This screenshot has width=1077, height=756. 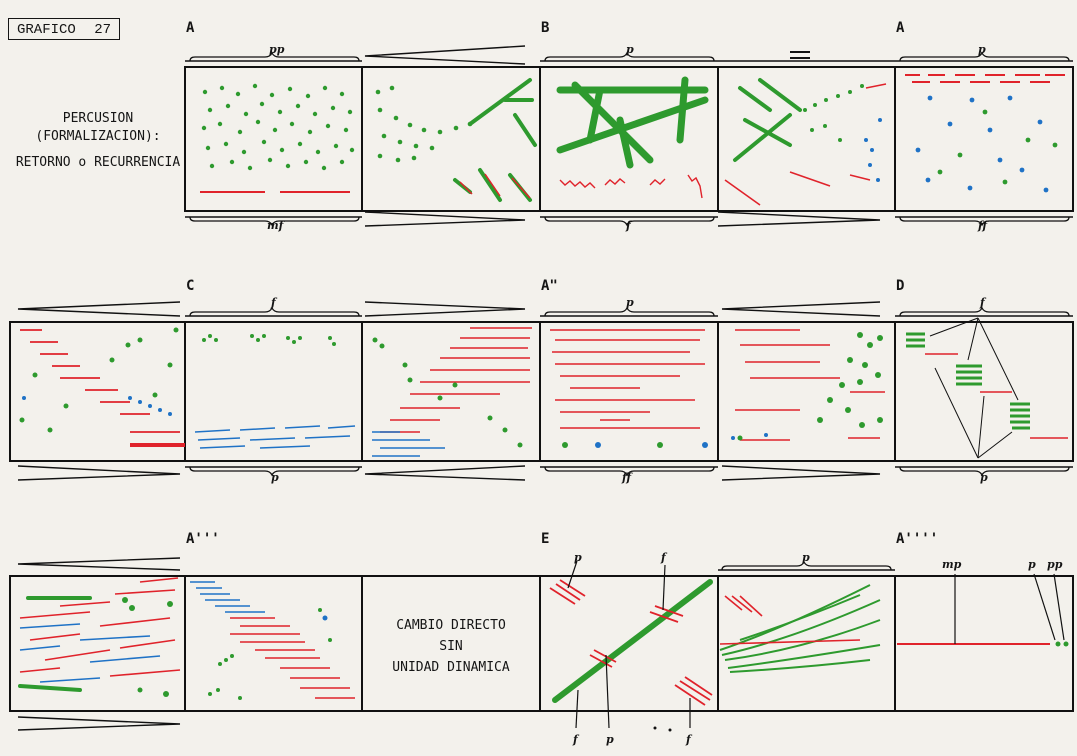 I want to click on subtitle-line2: (FORMALIZACION):, so click(x=98, y=136).